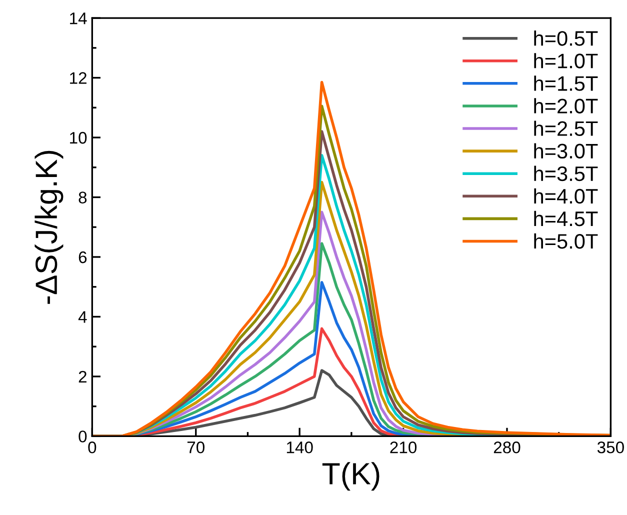 Image resolution: width=627 pixels, height=515 pixels. Describe the element at coordinates (566, 196) in the screenshot. I see `legend-label: h=4.0T` at that location.